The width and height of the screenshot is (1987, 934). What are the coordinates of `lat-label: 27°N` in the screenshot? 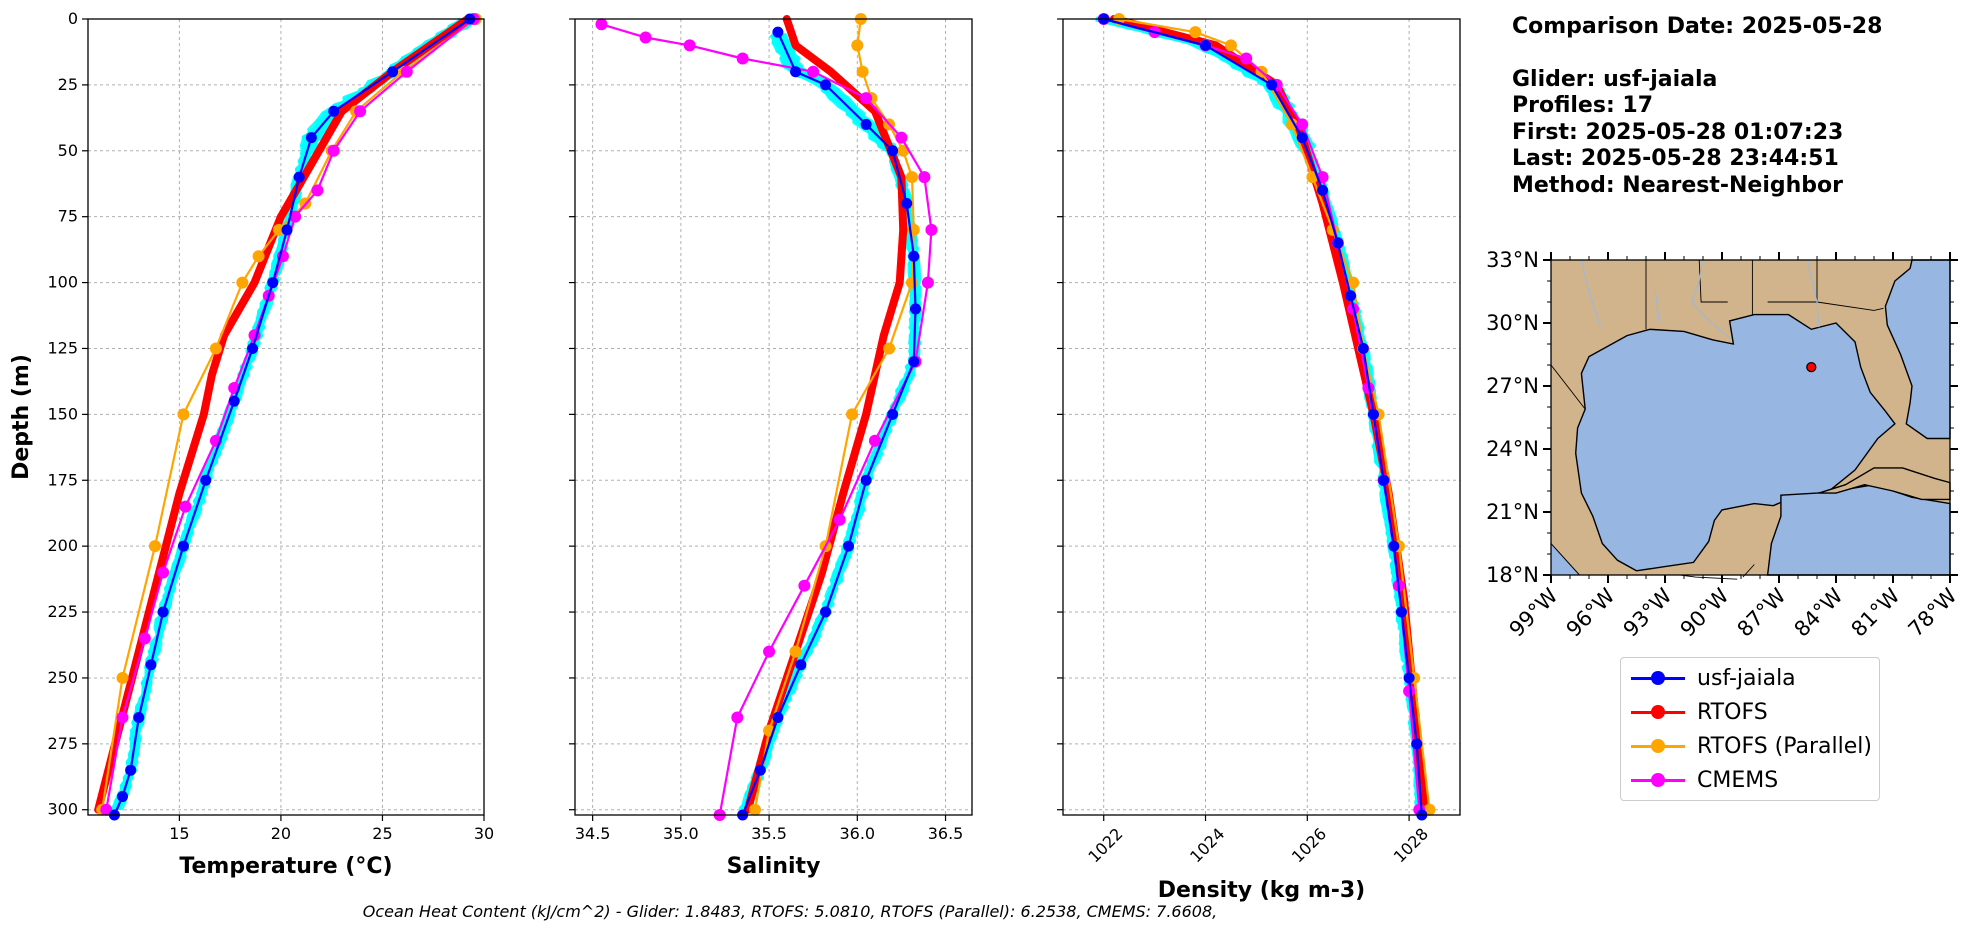 It's located at (1512, 386).